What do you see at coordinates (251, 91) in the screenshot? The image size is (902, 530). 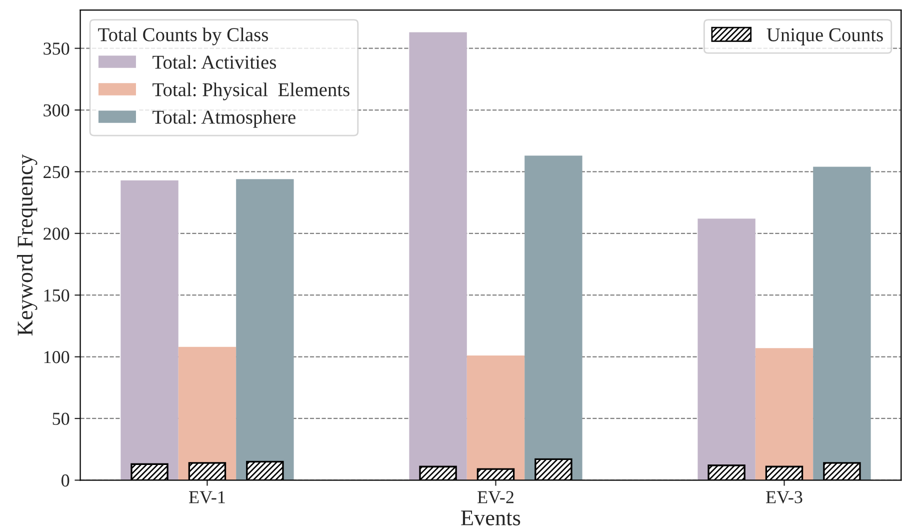 I see `legend-label: Total: Physical Elements` at bounding box center [251, 91].